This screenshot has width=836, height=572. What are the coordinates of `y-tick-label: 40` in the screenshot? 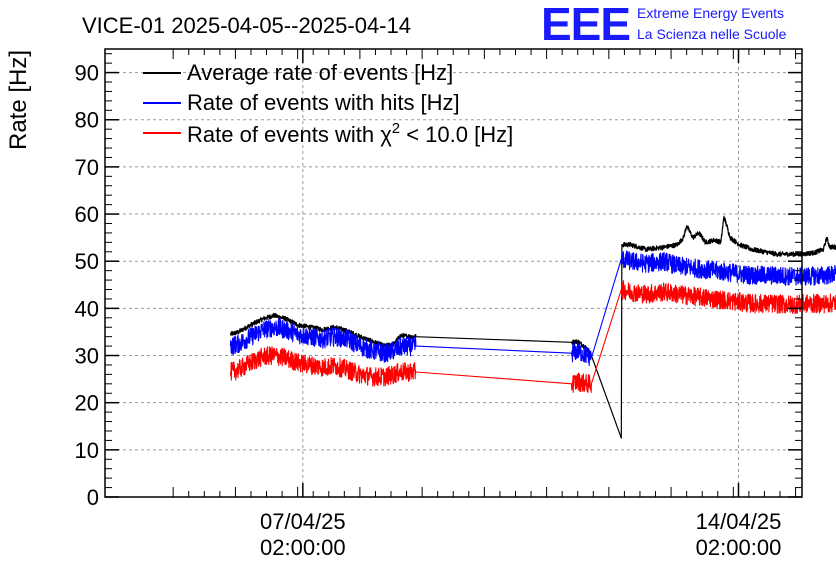 It's located at (87, 308).